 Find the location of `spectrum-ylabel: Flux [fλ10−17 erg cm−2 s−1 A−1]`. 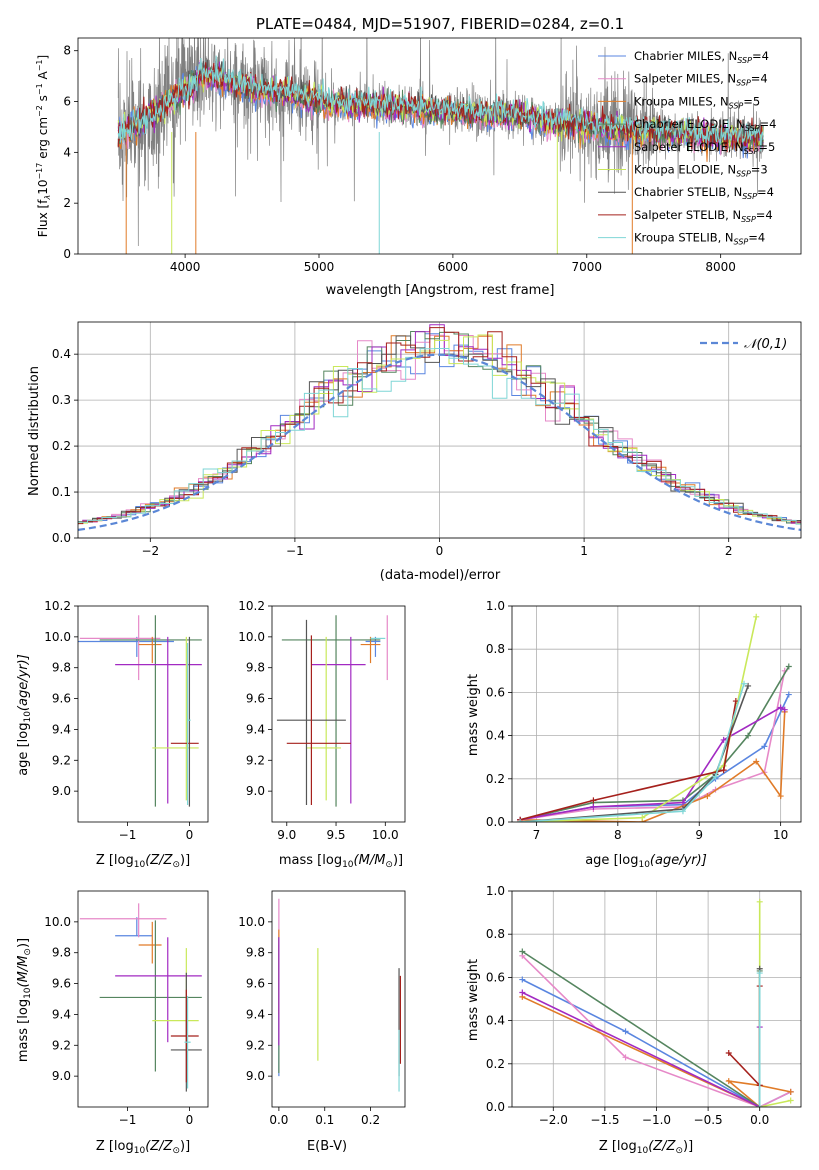

spectrum-ylabel: Flux [fλ10−17 erg cm−2 s−1 A−1] is located at coordinates (43, 146).